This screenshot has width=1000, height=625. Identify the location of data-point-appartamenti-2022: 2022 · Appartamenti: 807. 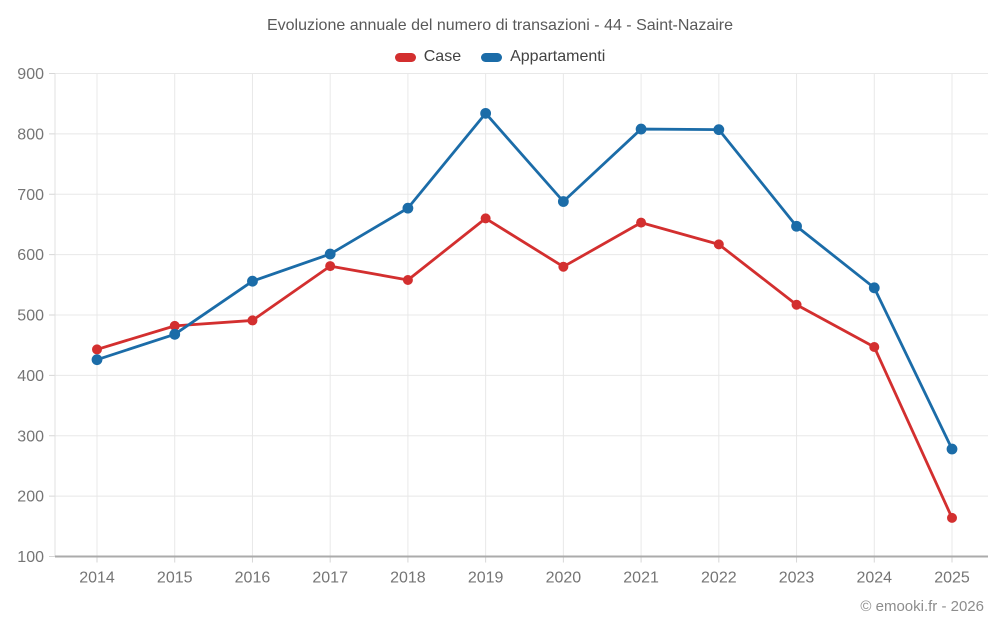
(719, 130).